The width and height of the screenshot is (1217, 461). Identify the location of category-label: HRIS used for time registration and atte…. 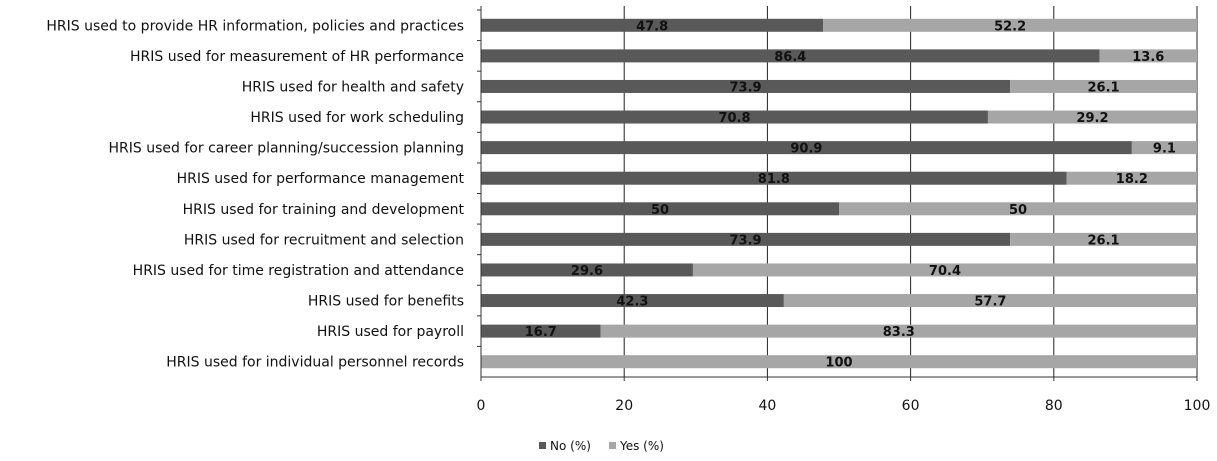
(298, 271).